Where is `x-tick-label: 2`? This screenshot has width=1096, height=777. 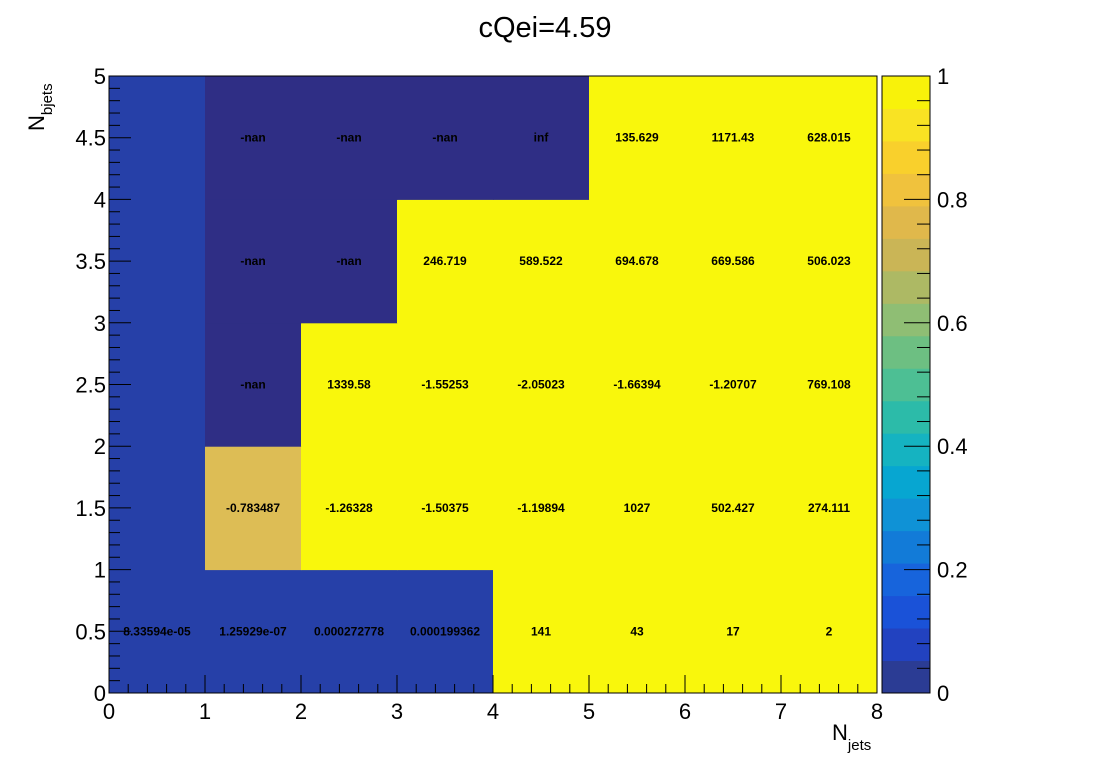 x-tick-label: 2 is located at coordinates (301, 711).